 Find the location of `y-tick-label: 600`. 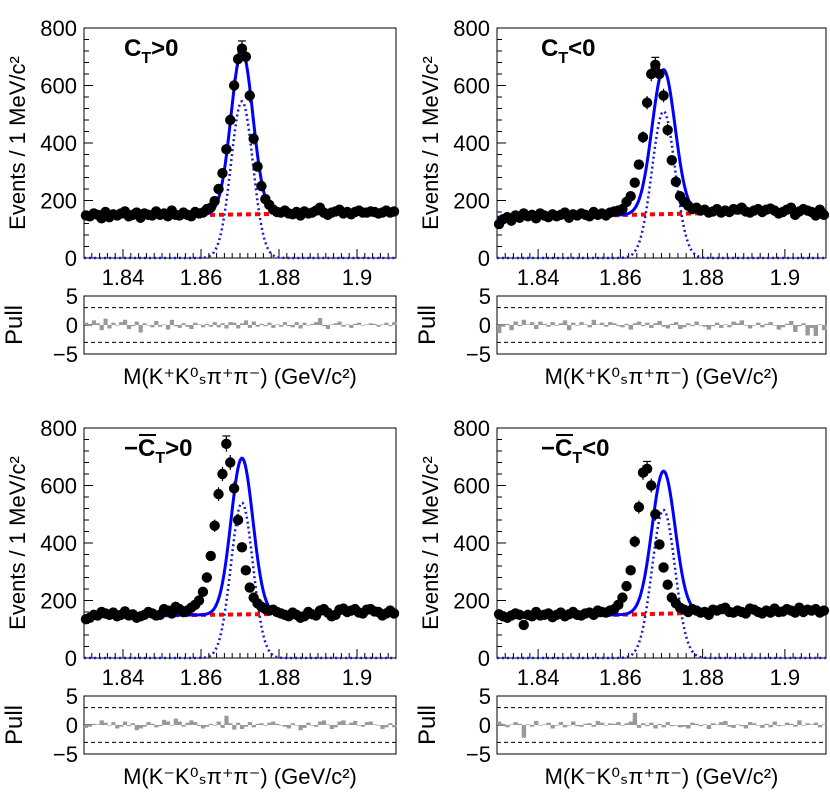

y-tick-label: 600 is located at coordinates (58, 486).